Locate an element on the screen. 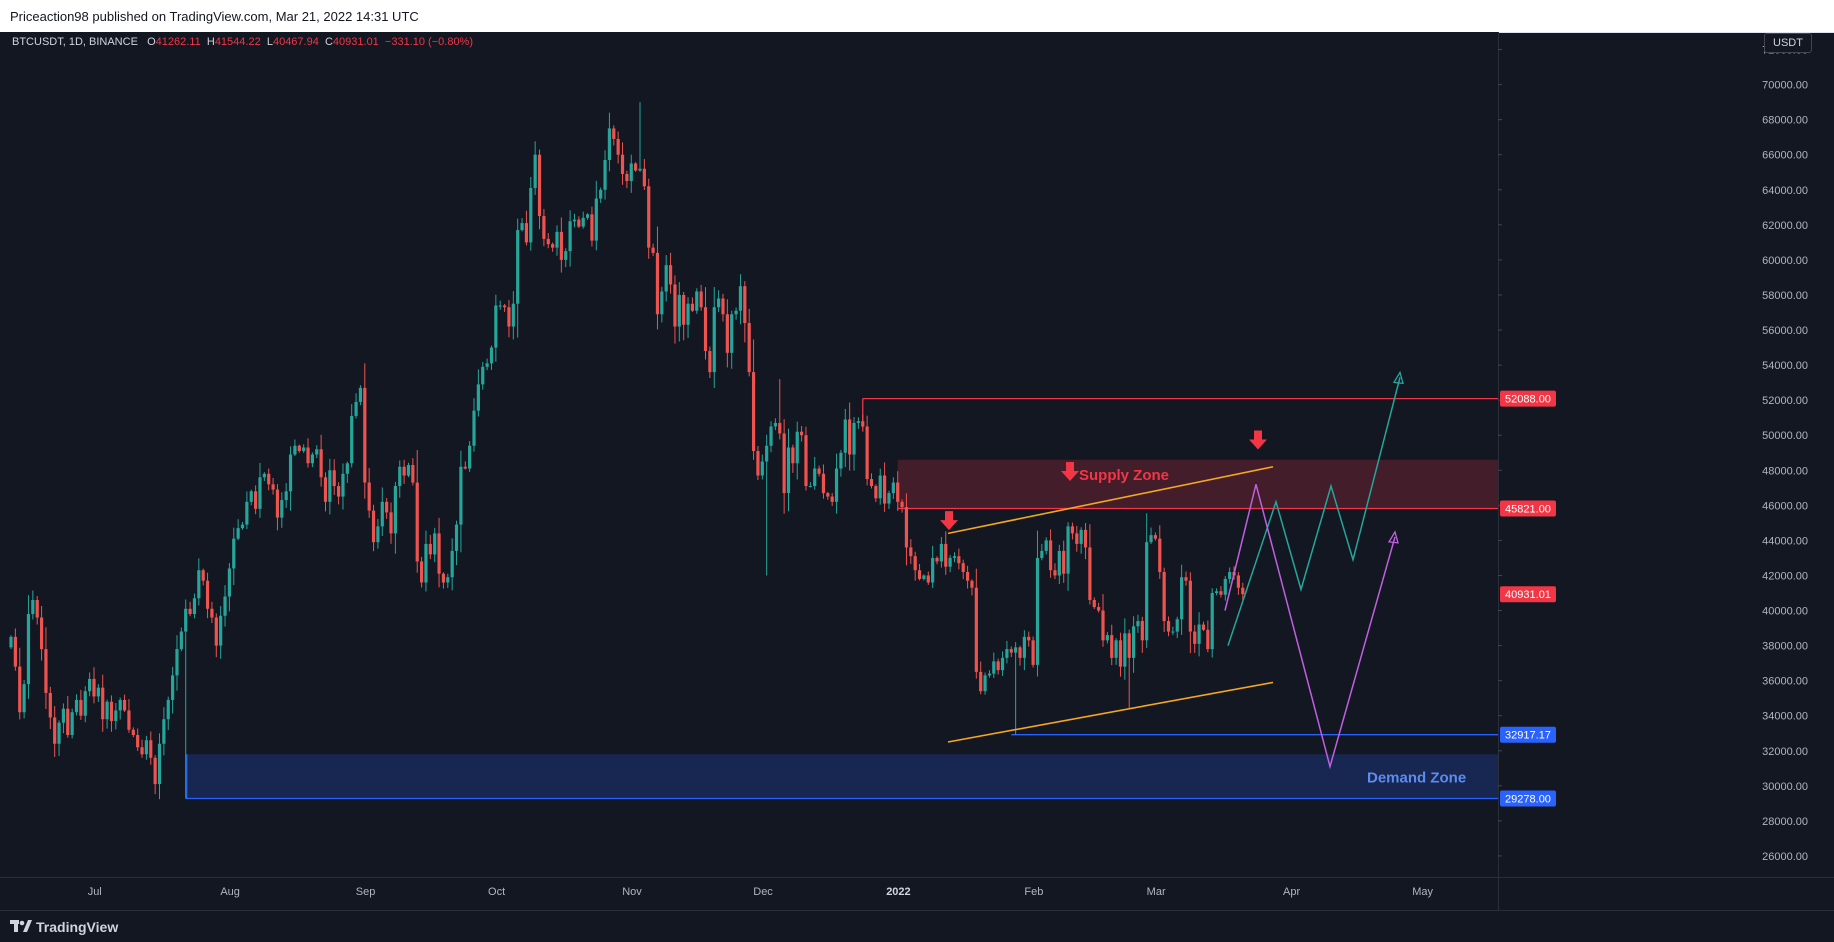  projection-arrowhead-green is located at coordinates (1398, 377).